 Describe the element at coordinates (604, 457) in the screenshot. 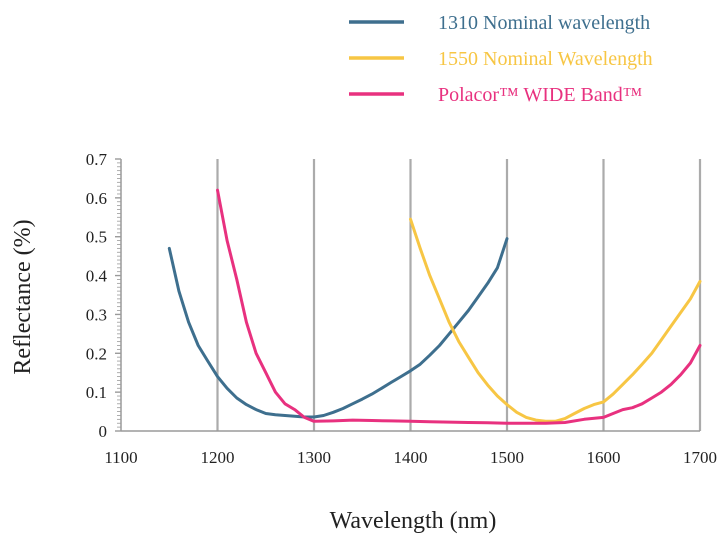

I see `x-tick-label: 1600` at that location.